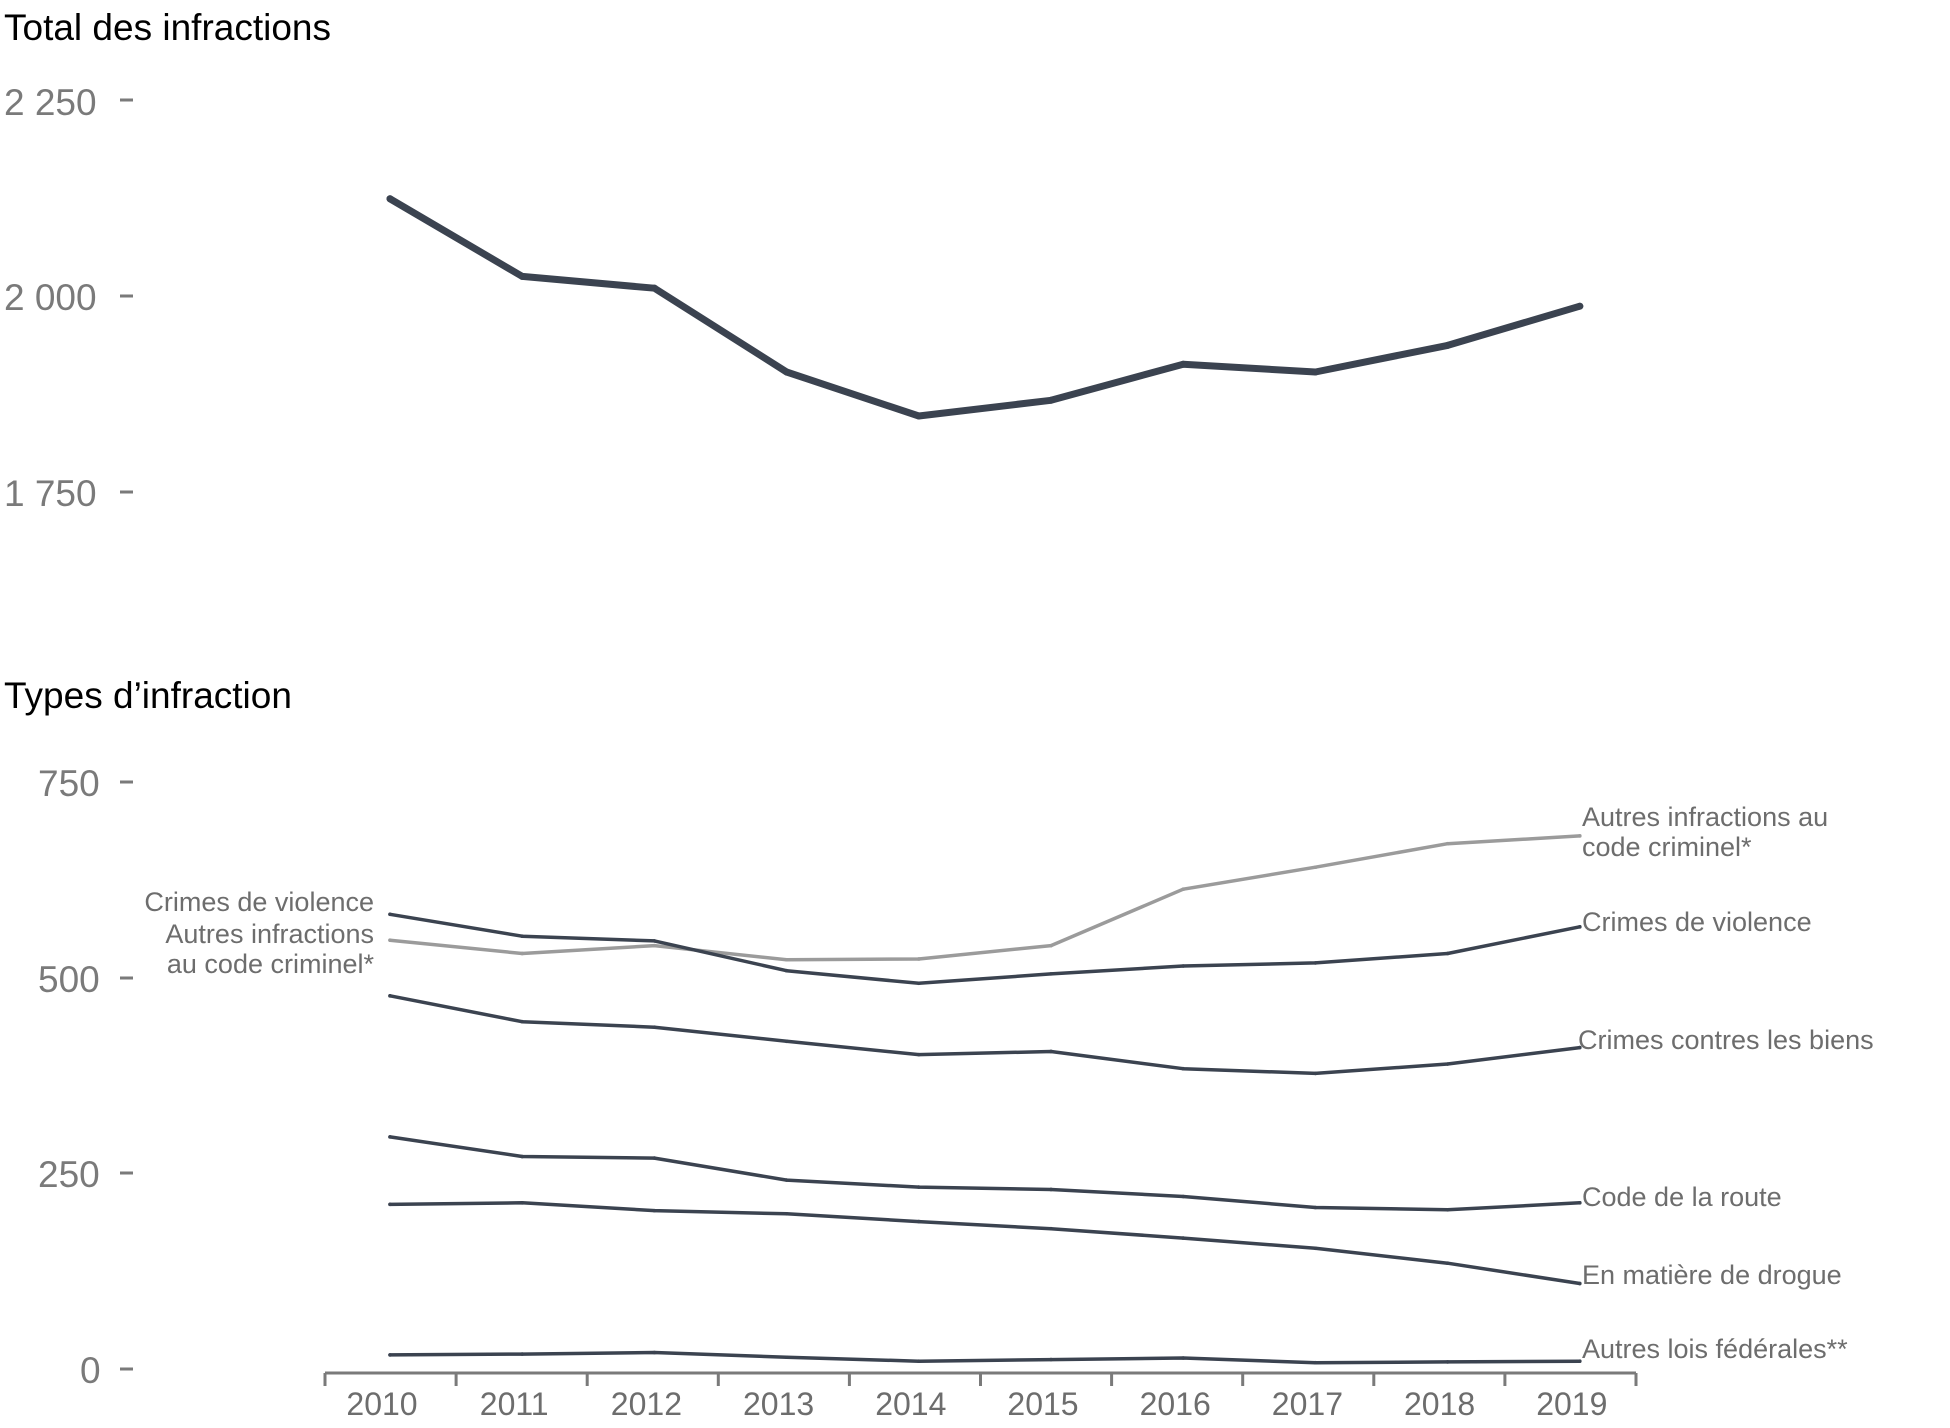 The height and width of the screenshot is (1428, 1950). What do you see at coordinates (1175, 1404) in the screenshot?
I see `x-tick-label: 2016` at bounding box center [1175, 1404].